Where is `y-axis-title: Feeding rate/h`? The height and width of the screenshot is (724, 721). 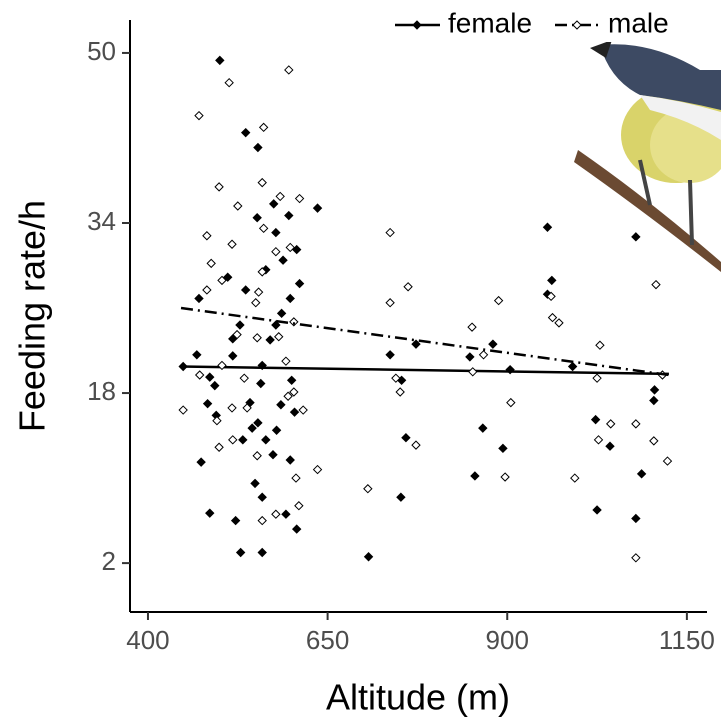
y-axis-title: Feeding rate/h is located at coordinates (32, 316).